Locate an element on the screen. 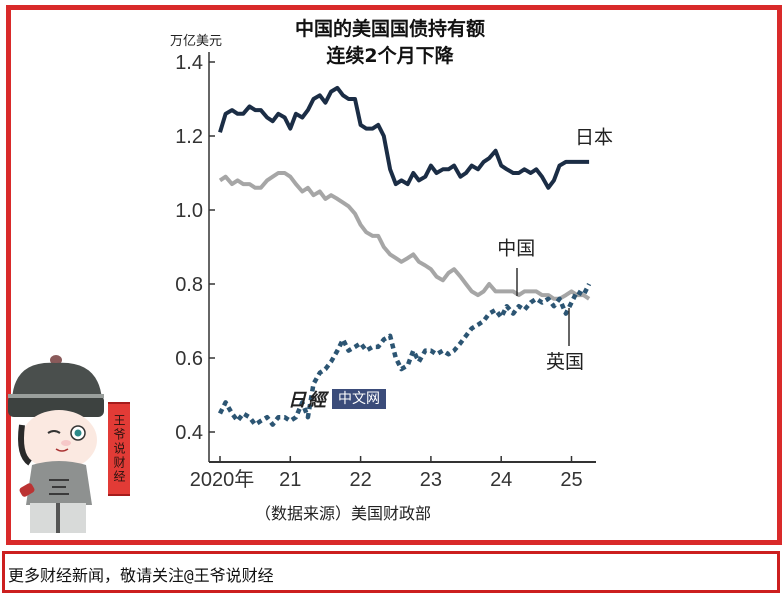  y-tick-label: 1.4 is located at coordinates (189, 63).